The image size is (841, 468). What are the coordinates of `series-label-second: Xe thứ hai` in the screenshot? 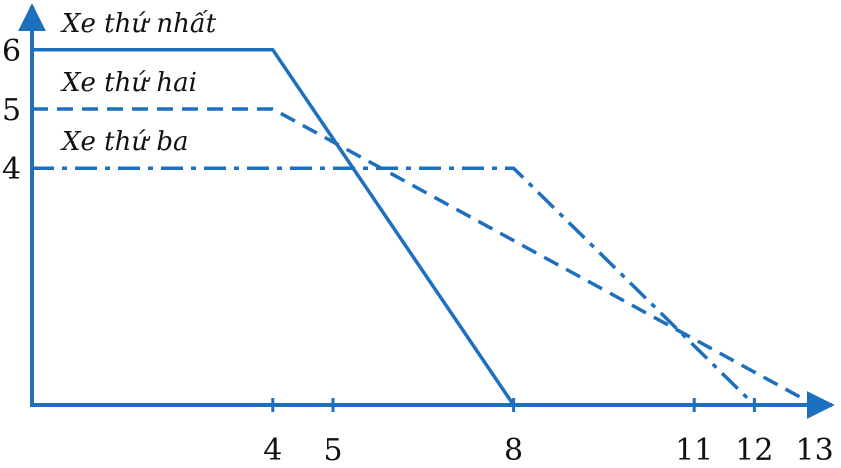 It's located at (128, 83).